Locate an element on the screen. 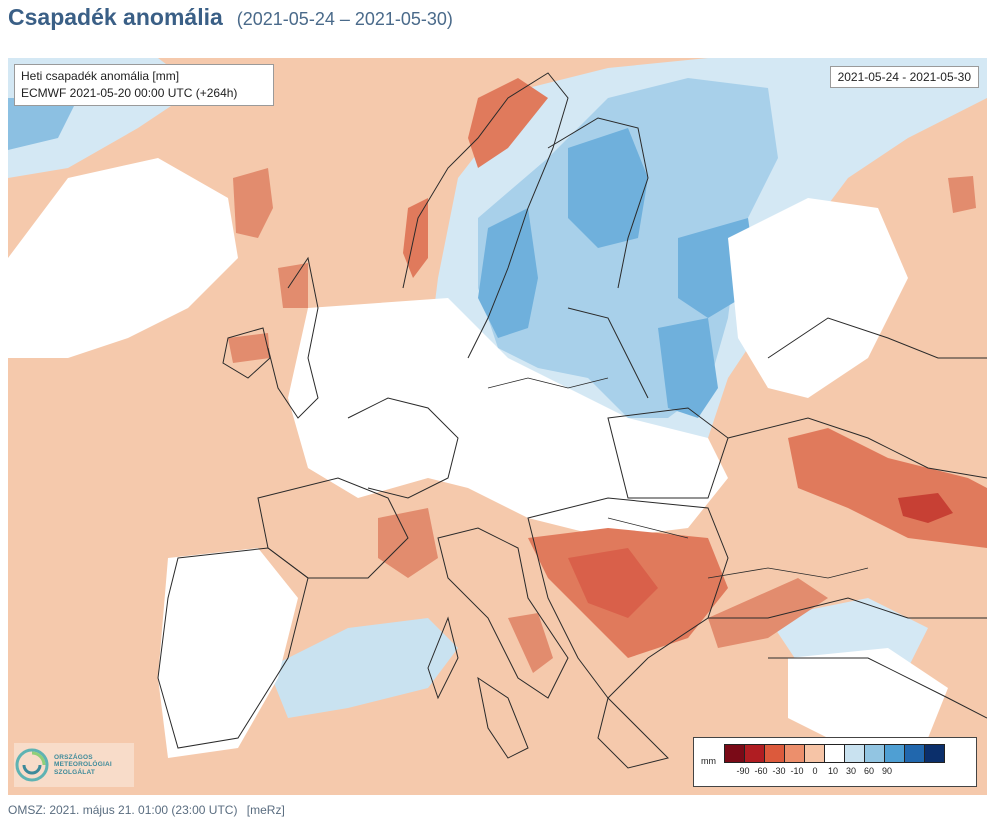 The width and height of the screenshot is (1000, 838). omsz-logo-icon is located at coordinates (32, 765).